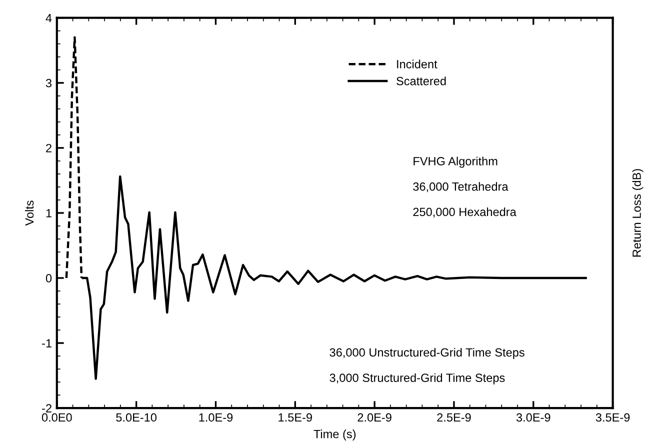 The width and height of the screenshot is (654, 446). What do you see at coordinates (49, 213) in the screenshot?
I see `y-tick-label: 1` at bounding box center [49, 213].